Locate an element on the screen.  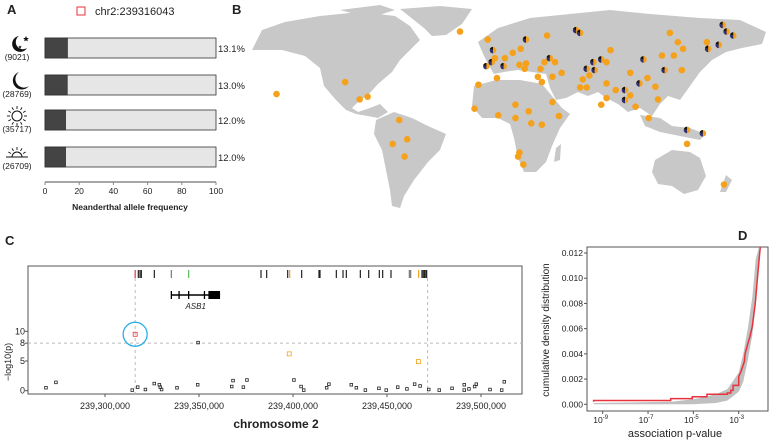
x-axis-title: association p-value is located at coordinates (675, 434).